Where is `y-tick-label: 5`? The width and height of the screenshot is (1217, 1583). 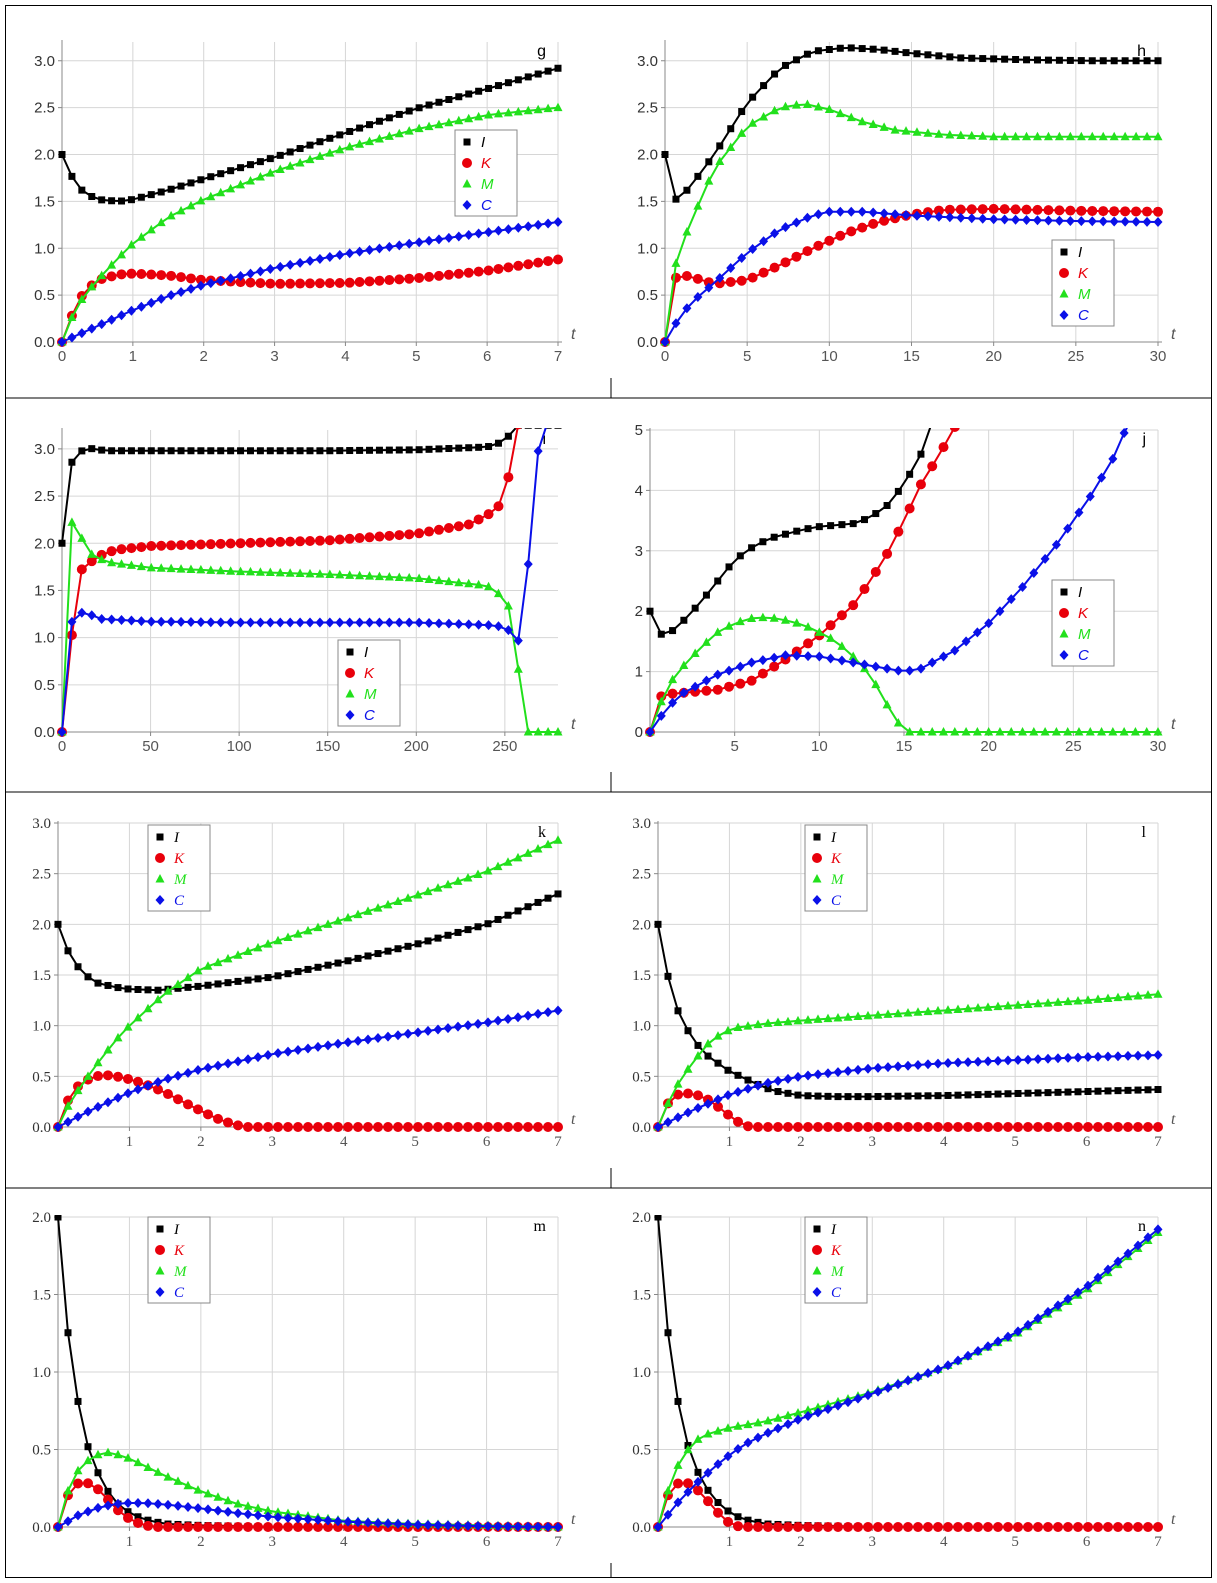 y-tick-label: 5 is located at coordinates (639, 430).